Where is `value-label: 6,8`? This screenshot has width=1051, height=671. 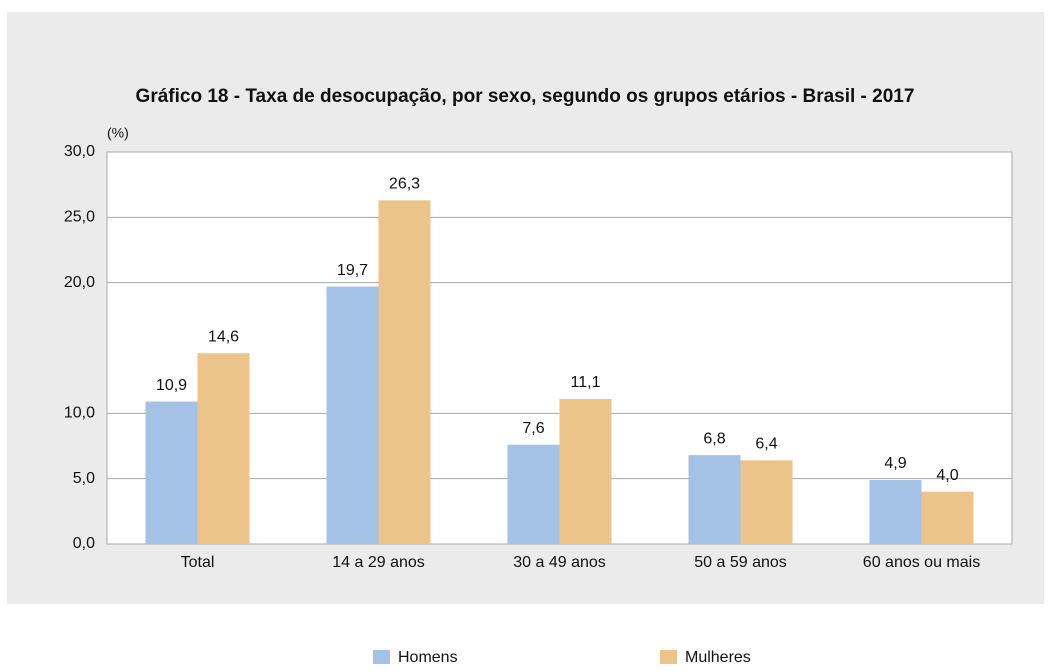
value-label: 6,8 is located at coordinates (714, 438).